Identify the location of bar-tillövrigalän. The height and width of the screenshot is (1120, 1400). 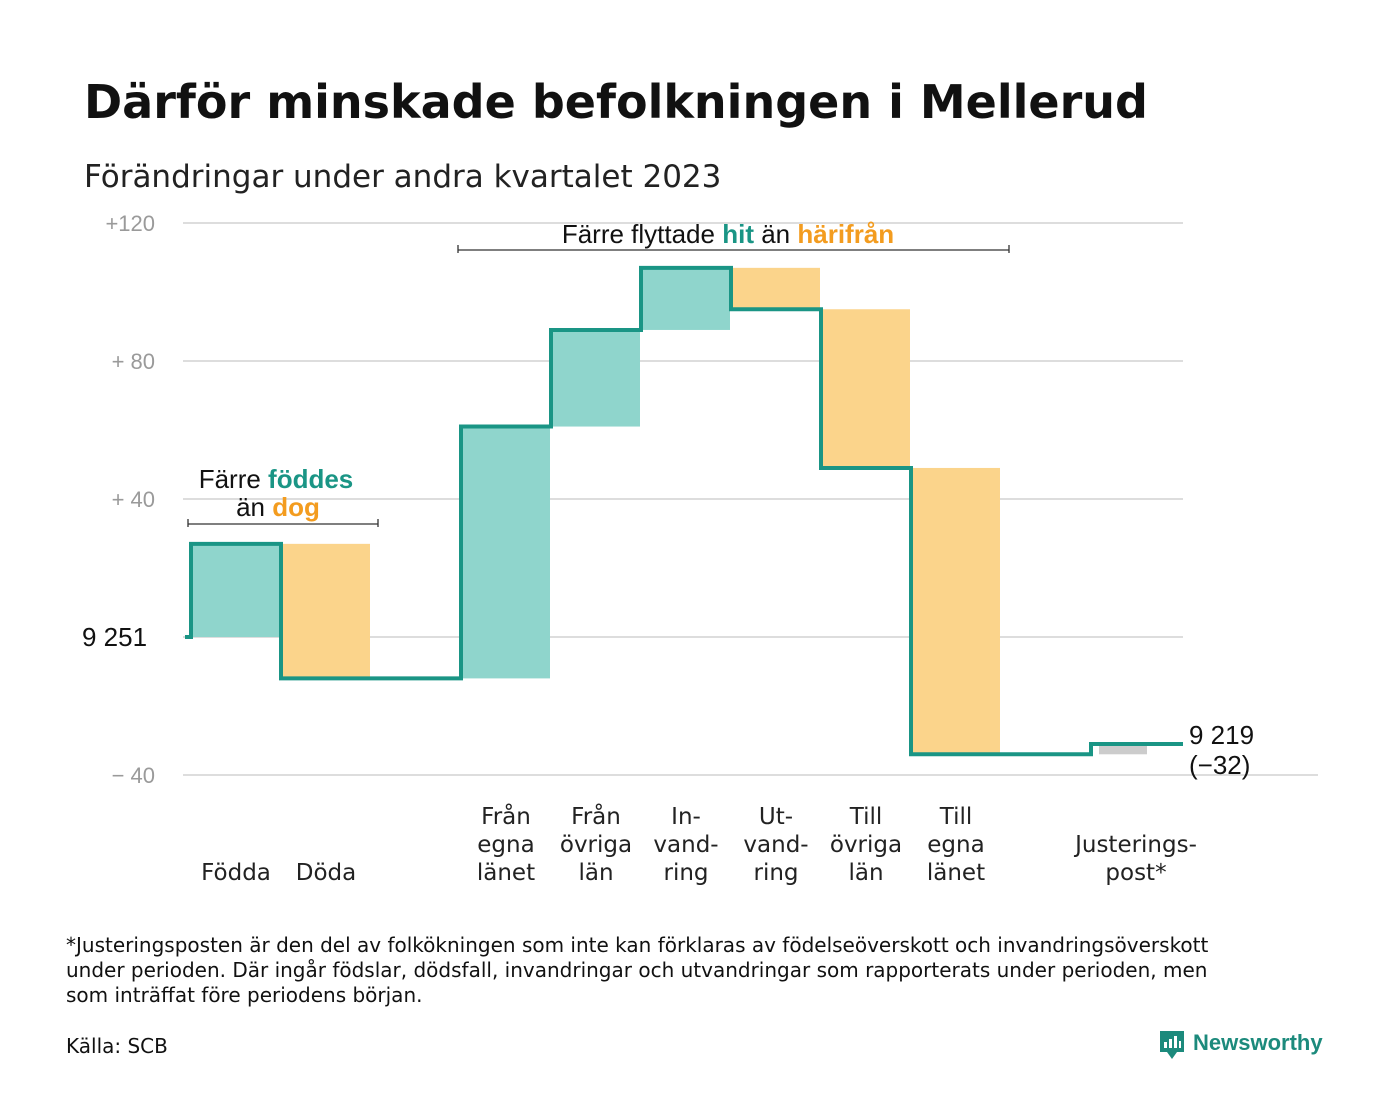
(866, 388).